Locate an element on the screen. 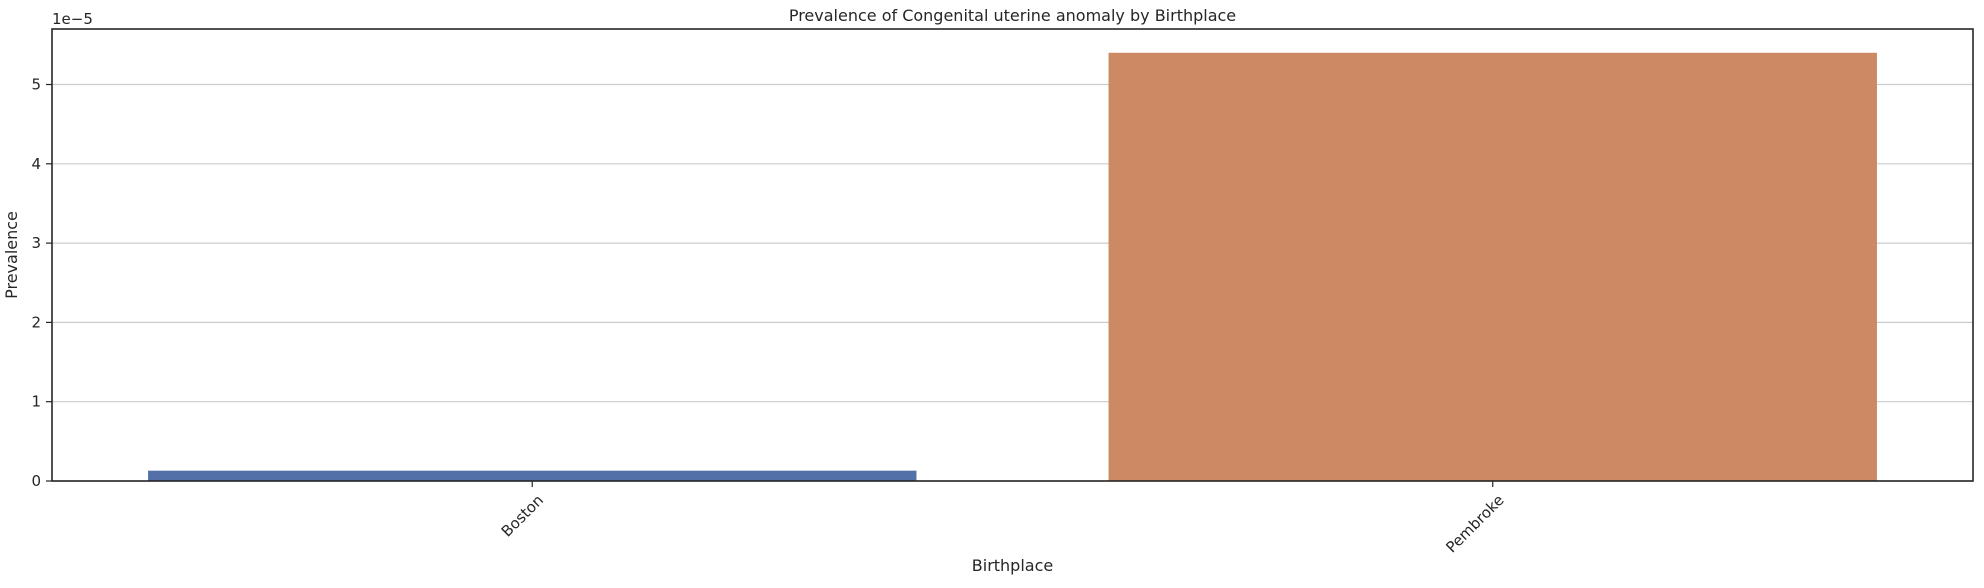 Image resolution: width=1984 pixels, height=588 pixels. y-tick-label: 0 is located at coordinates (36, 481).